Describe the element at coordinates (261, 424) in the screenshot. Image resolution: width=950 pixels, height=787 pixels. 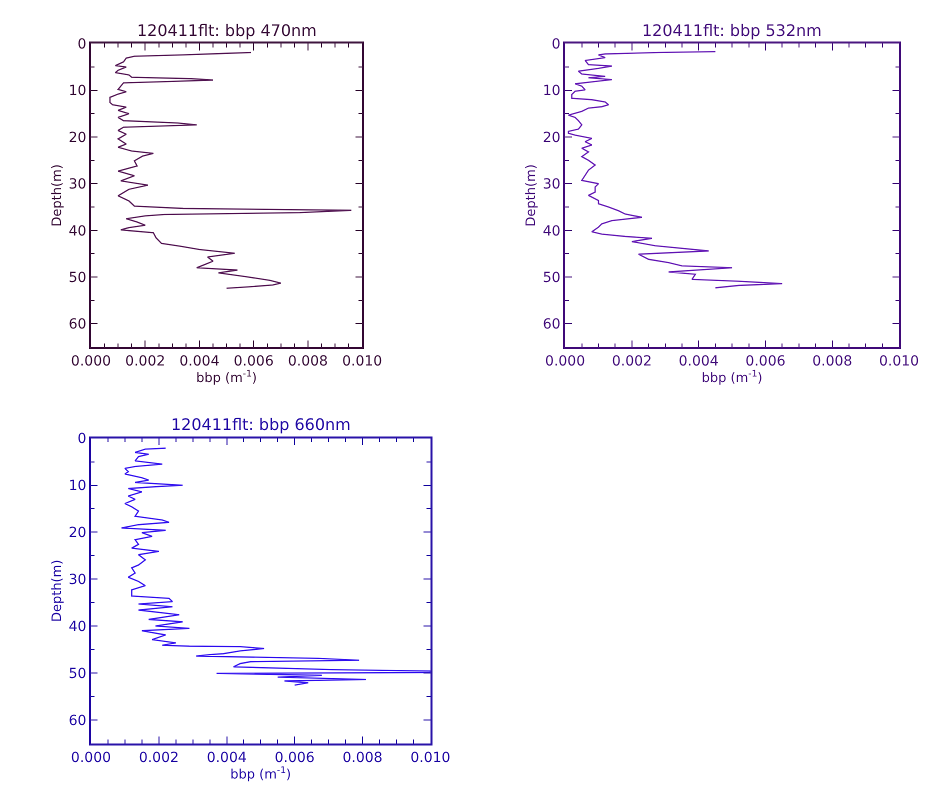
I see `chart-title: 120411flt: bbp 660nm` at that location.